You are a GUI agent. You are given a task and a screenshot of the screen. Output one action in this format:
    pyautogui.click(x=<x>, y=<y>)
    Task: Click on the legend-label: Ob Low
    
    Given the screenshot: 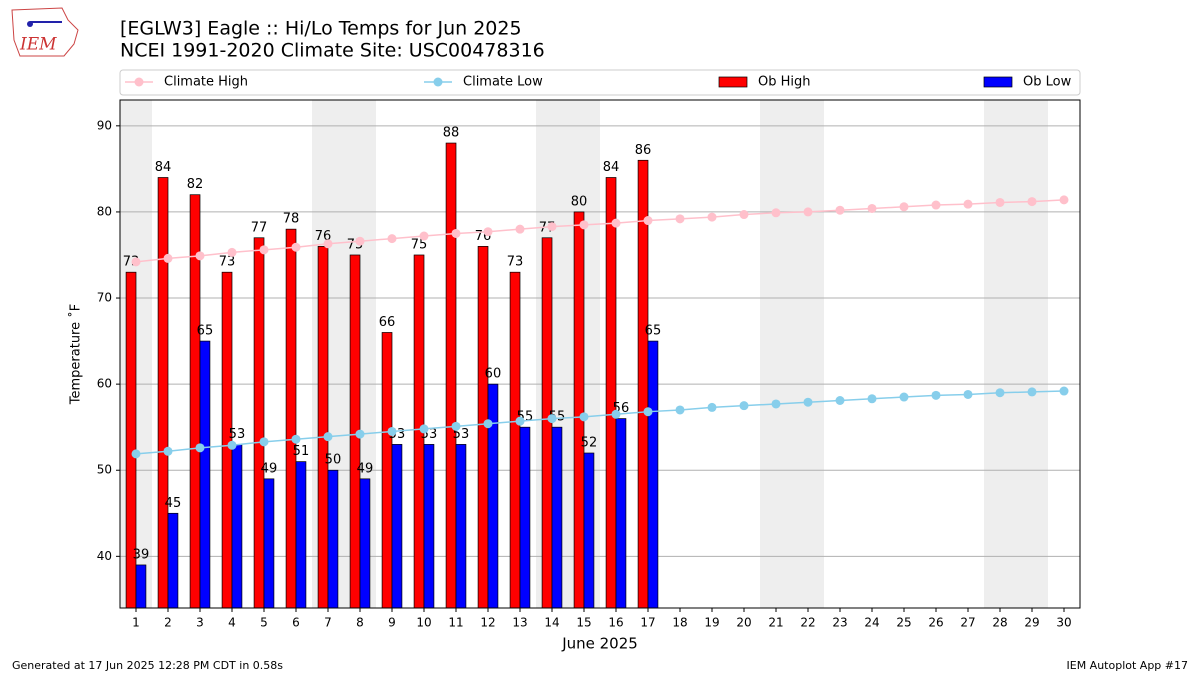 What is the action you would take?
    pyautogui.click(x=1047, y=82)
    